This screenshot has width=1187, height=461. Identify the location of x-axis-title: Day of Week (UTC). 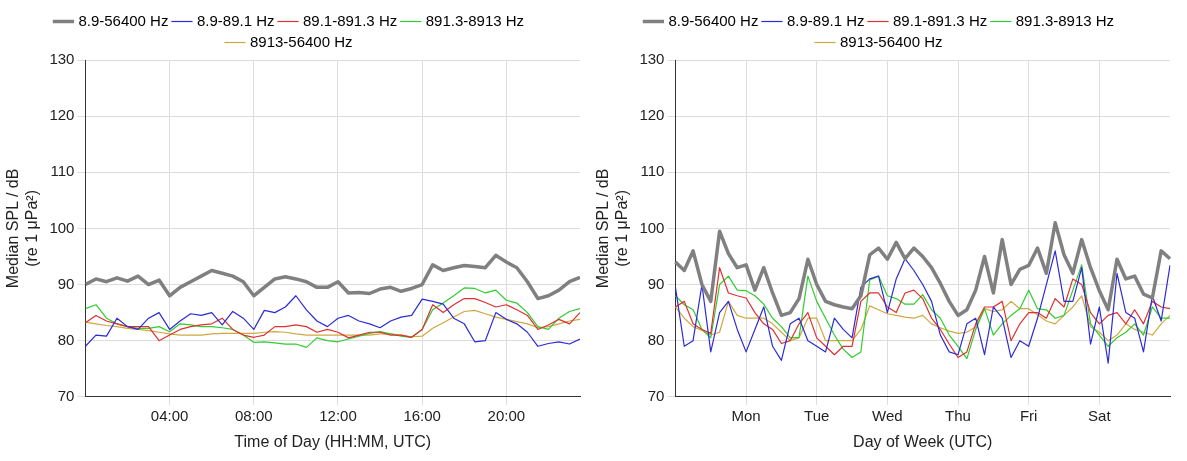
(923, 441).